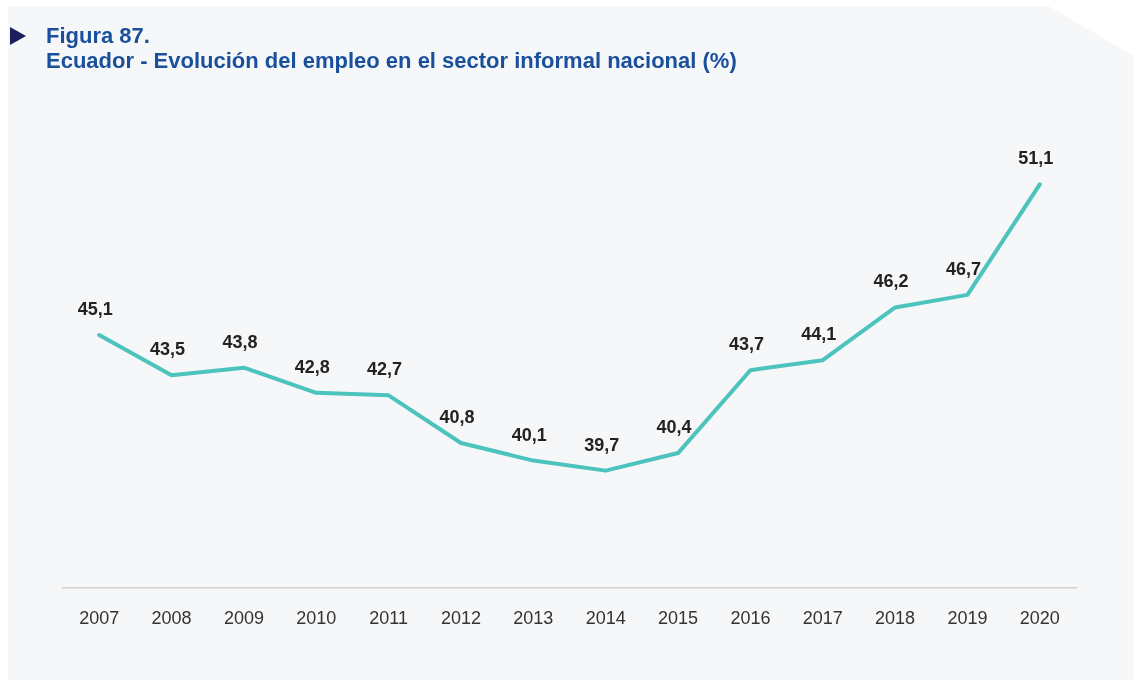 Image resolution: width=1137 pixels, height=682 pixels. Describe the element at coordinates (388, 617) in the screenshot. I see `x-tick-label: 2011` at that location.